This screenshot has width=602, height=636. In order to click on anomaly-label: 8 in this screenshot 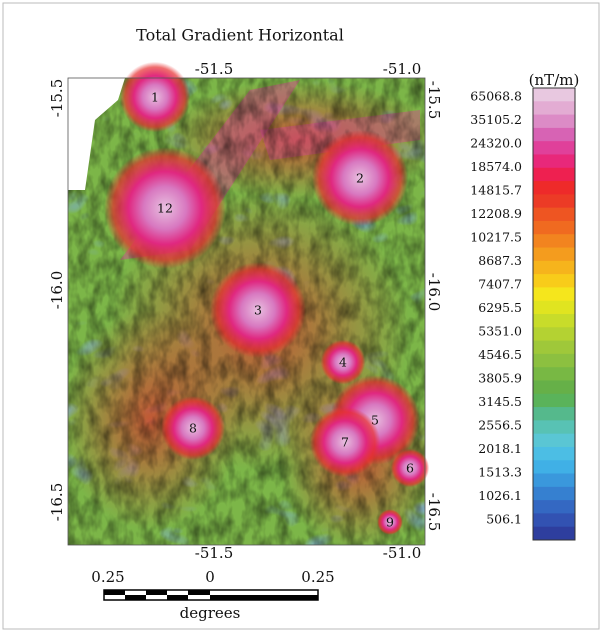, I will do `click(193, 428)`.